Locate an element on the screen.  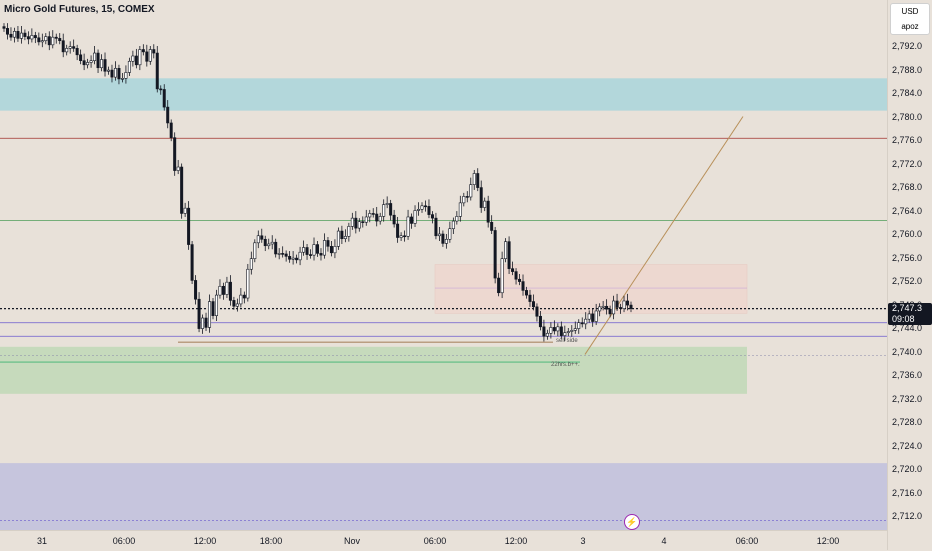
sell-side-label: sell side is located at coordinates (567, 341).